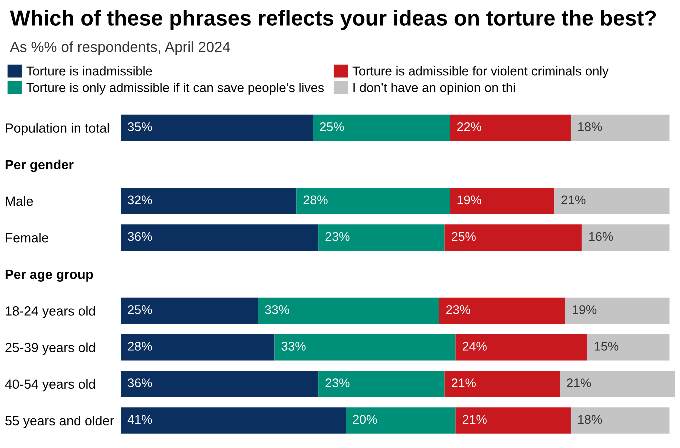 The height and width of the screenshot is (448, 680). What do you see at coordinates (89, 71) in the screenshot?
I see `legend-label: Torture is inadmissible` at bounding box center [89, 71].